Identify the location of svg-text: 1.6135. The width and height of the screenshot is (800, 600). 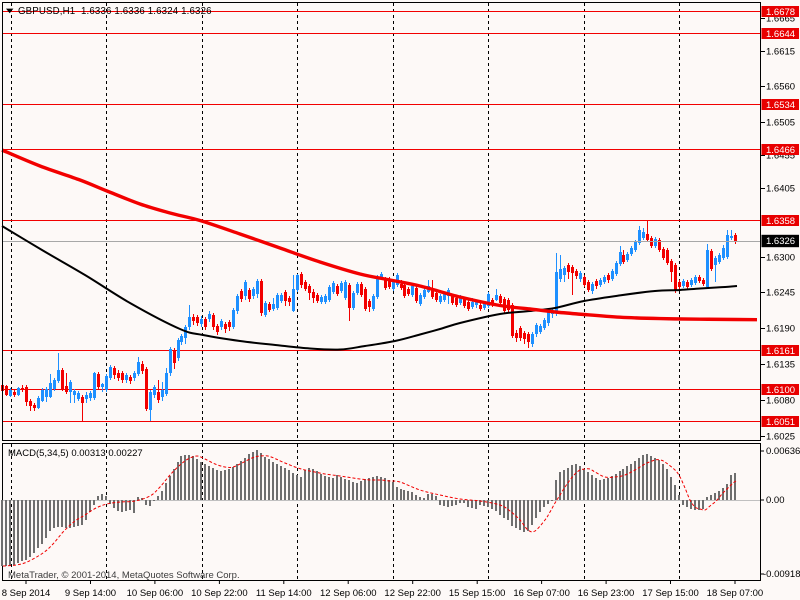
(780, 365).